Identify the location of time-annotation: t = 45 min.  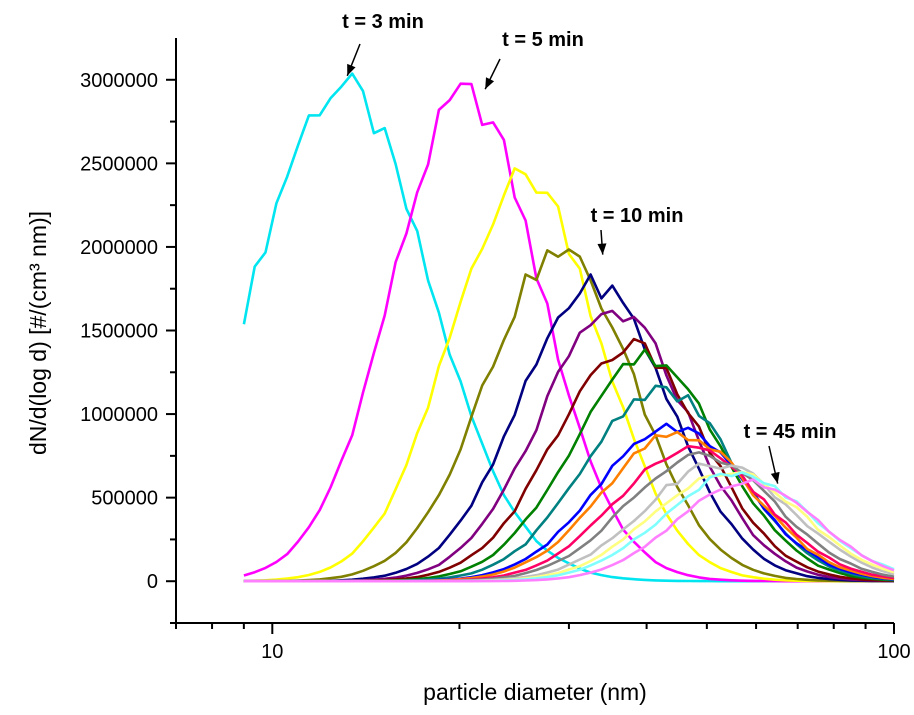
(790, 432).